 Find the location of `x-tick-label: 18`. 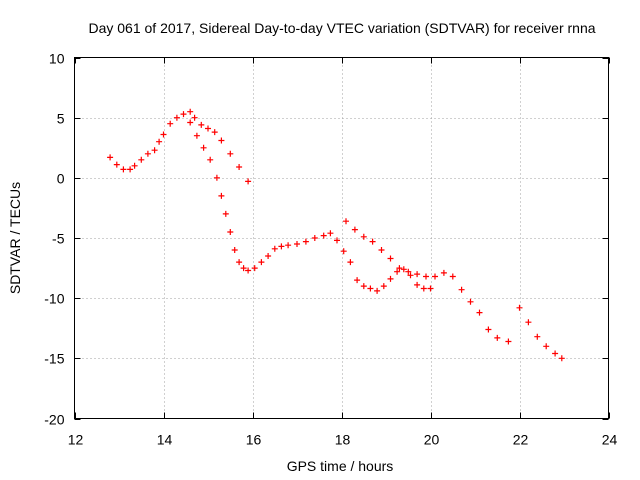

x-tick-label: 18 is located at coordinates (343, 440).